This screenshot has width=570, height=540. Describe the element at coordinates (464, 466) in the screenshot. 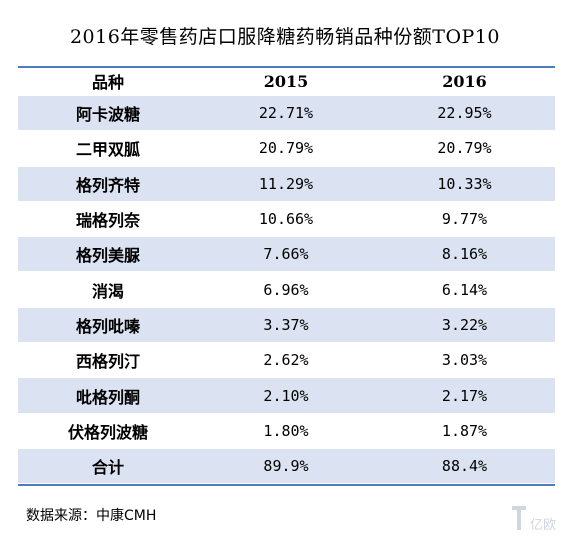

I see `total-2016-cell: 88.4%` at that location.